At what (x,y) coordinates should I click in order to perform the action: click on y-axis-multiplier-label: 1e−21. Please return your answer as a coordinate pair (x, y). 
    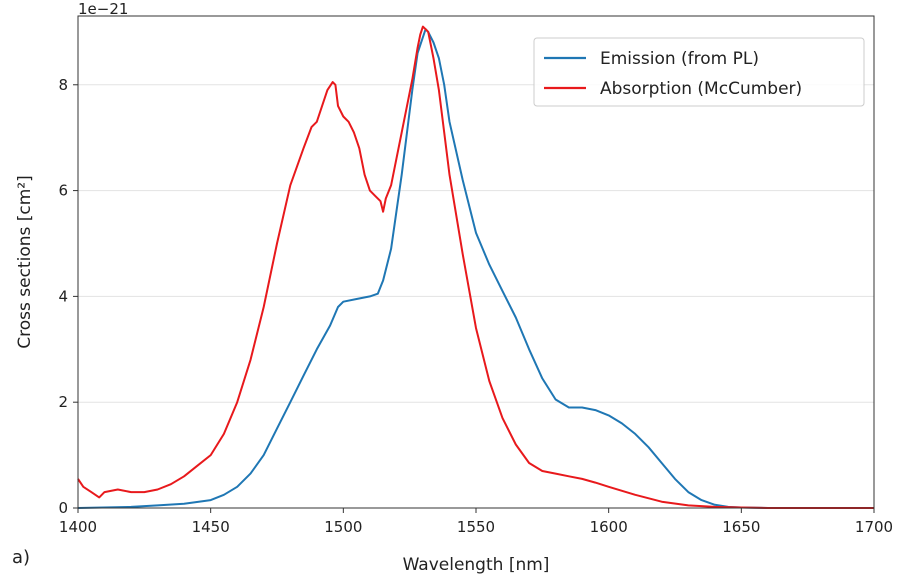
    Looking at the image, I should click on (103, 9).